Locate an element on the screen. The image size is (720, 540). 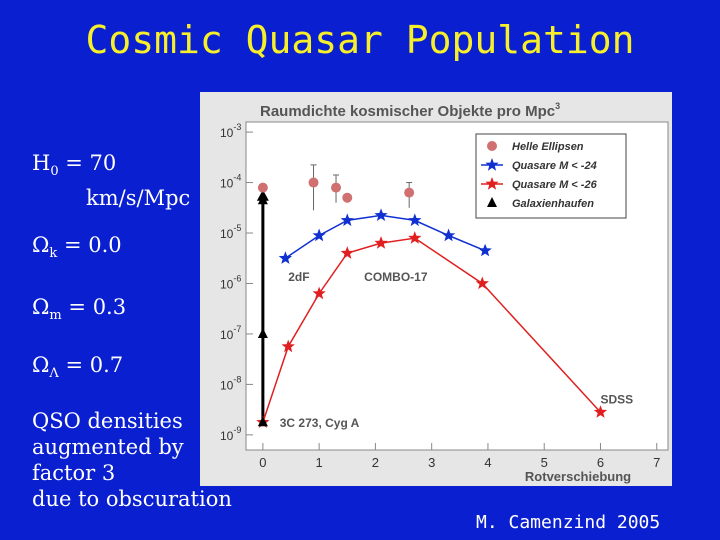
param-omega-lambda: ΩΛ = 0.7 is located at coordinates (77, 369).